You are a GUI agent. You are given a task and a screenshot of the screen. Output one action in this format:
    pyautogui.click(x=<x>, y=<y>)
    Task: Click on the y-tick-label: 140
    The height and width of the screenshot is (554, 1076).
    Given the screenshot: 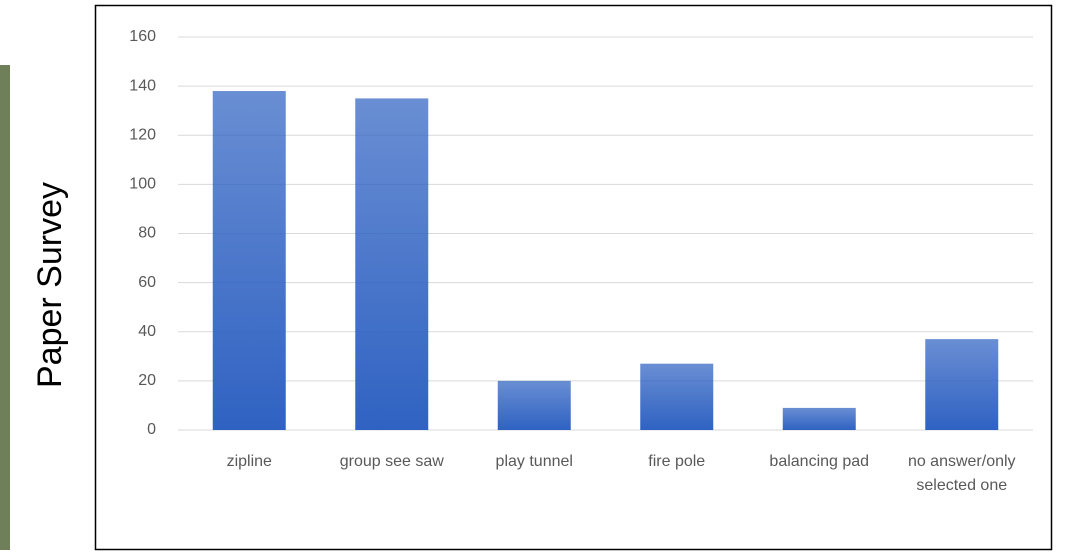 What is the action you would take?
    pyautogui.click(x=142, y=85)
    